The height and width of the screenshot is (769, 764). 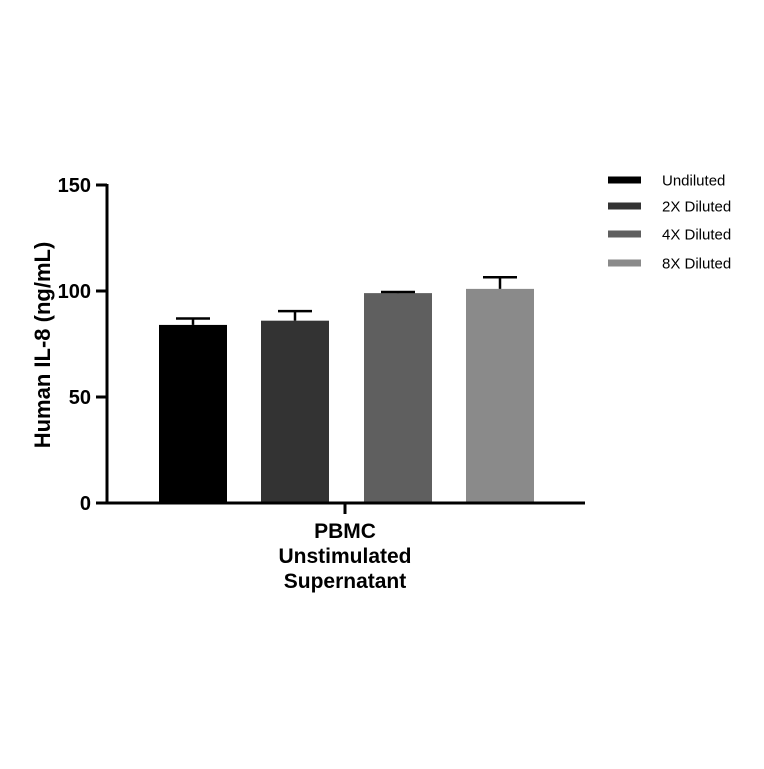 What do you see at coordinates (345, 531) in the screenshot?
I see `category-label-line: PBMC` at bounding box center [345, 531].